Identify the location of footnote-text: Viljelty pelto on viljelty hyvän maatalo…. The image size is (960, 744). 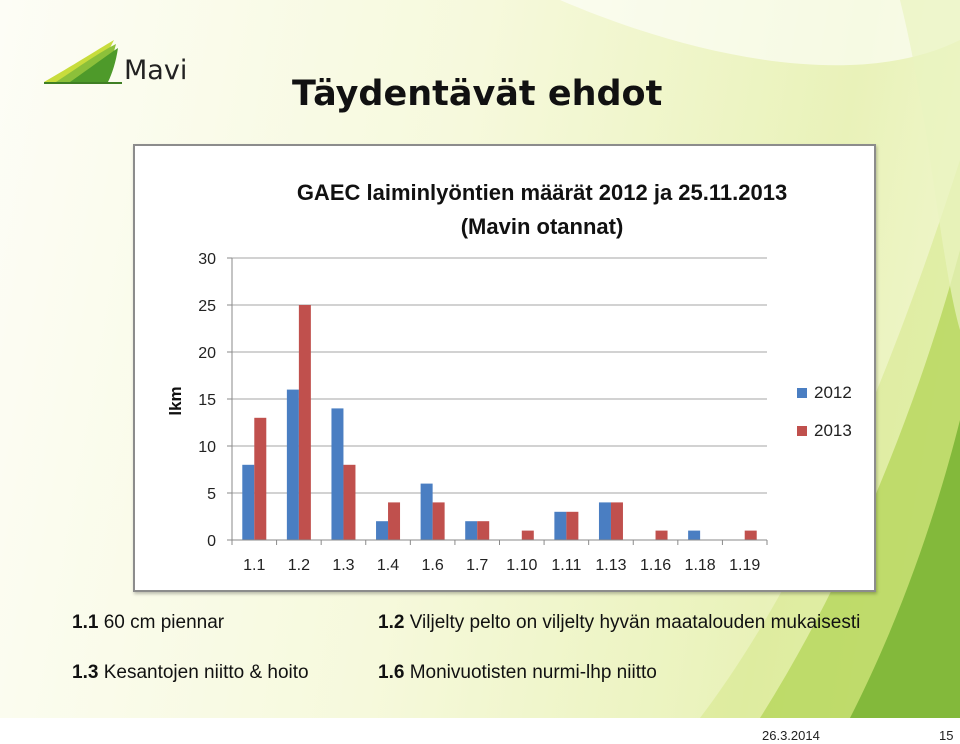
(635, 622).